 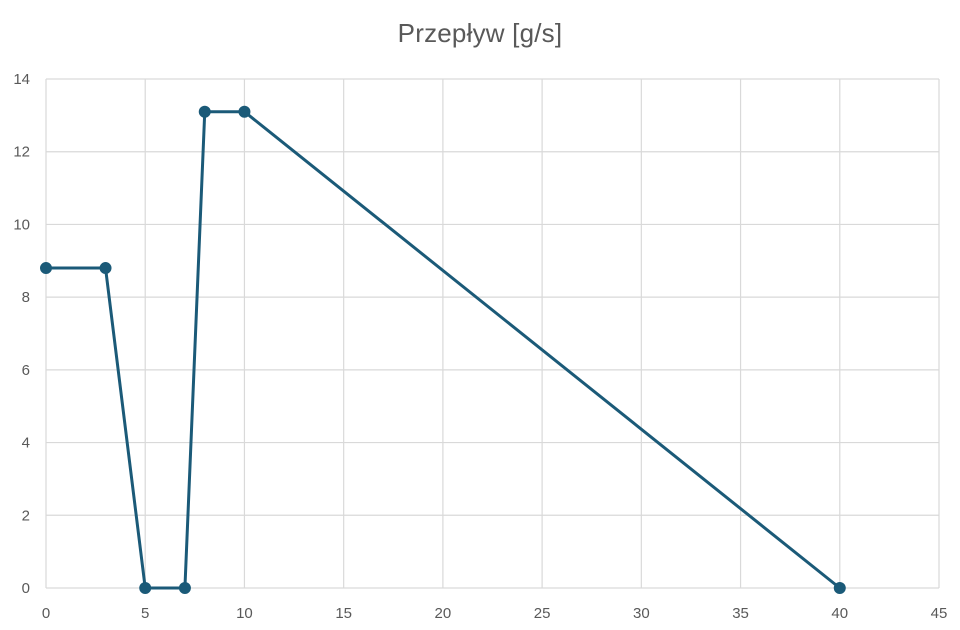 What do you see at coordinates (21, 152) in the screenshot?
I see `y-tick-label: 12` at bounding box center [21, 152].